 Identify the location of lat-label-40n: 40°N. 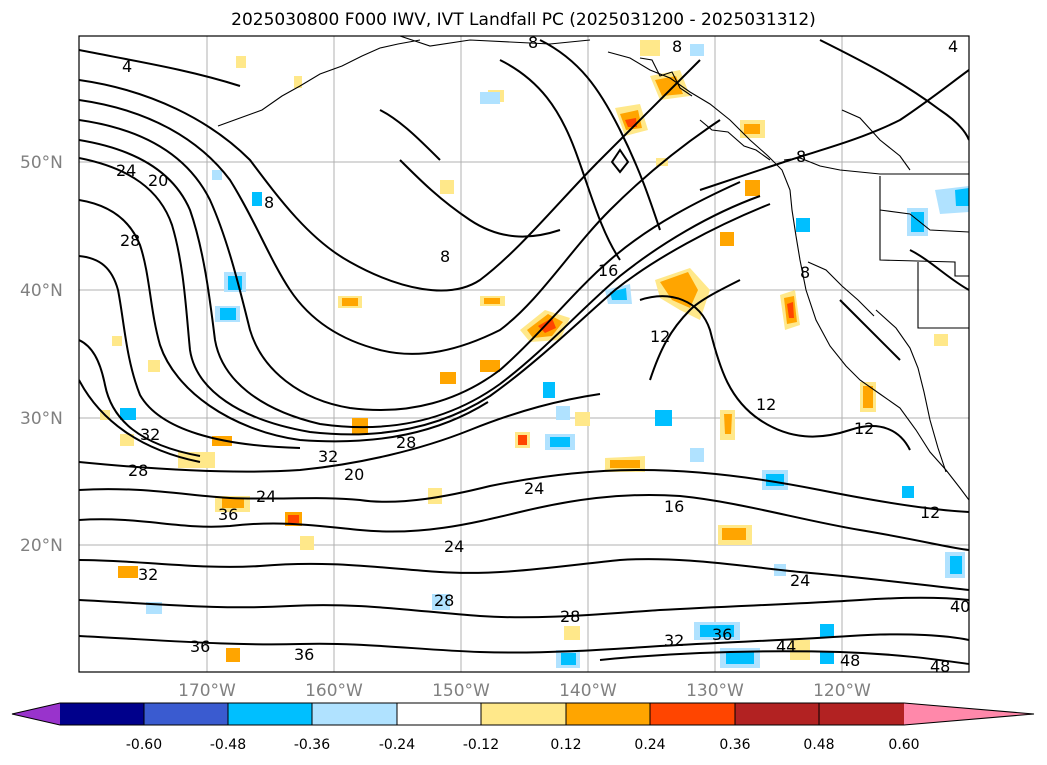
(41, 291).